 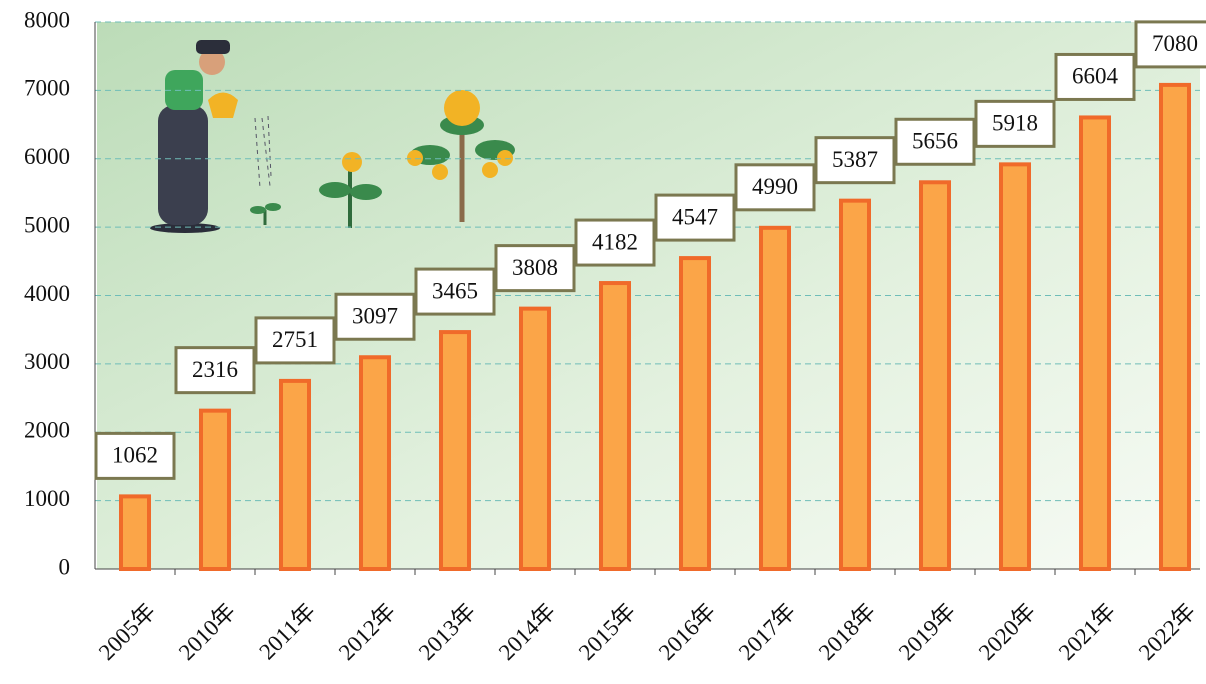 I want to click on value-label: 2316, so click(x=215, y=369).